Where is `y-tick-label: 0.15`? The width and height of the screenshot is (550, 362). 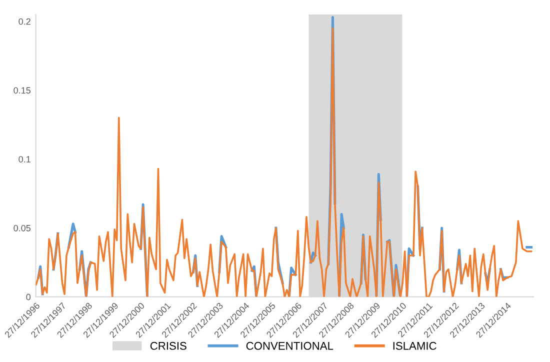 y-tick-label: 0.15 is located at coordinates (22, 90).